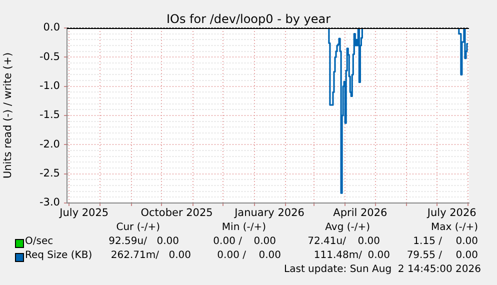 The width and height of the screenshot is (497, 285). What do you see at coordinates (50, 174) in the screenshot?
I see `y-tick-label: -2.5` at bounding box center [50, 174].